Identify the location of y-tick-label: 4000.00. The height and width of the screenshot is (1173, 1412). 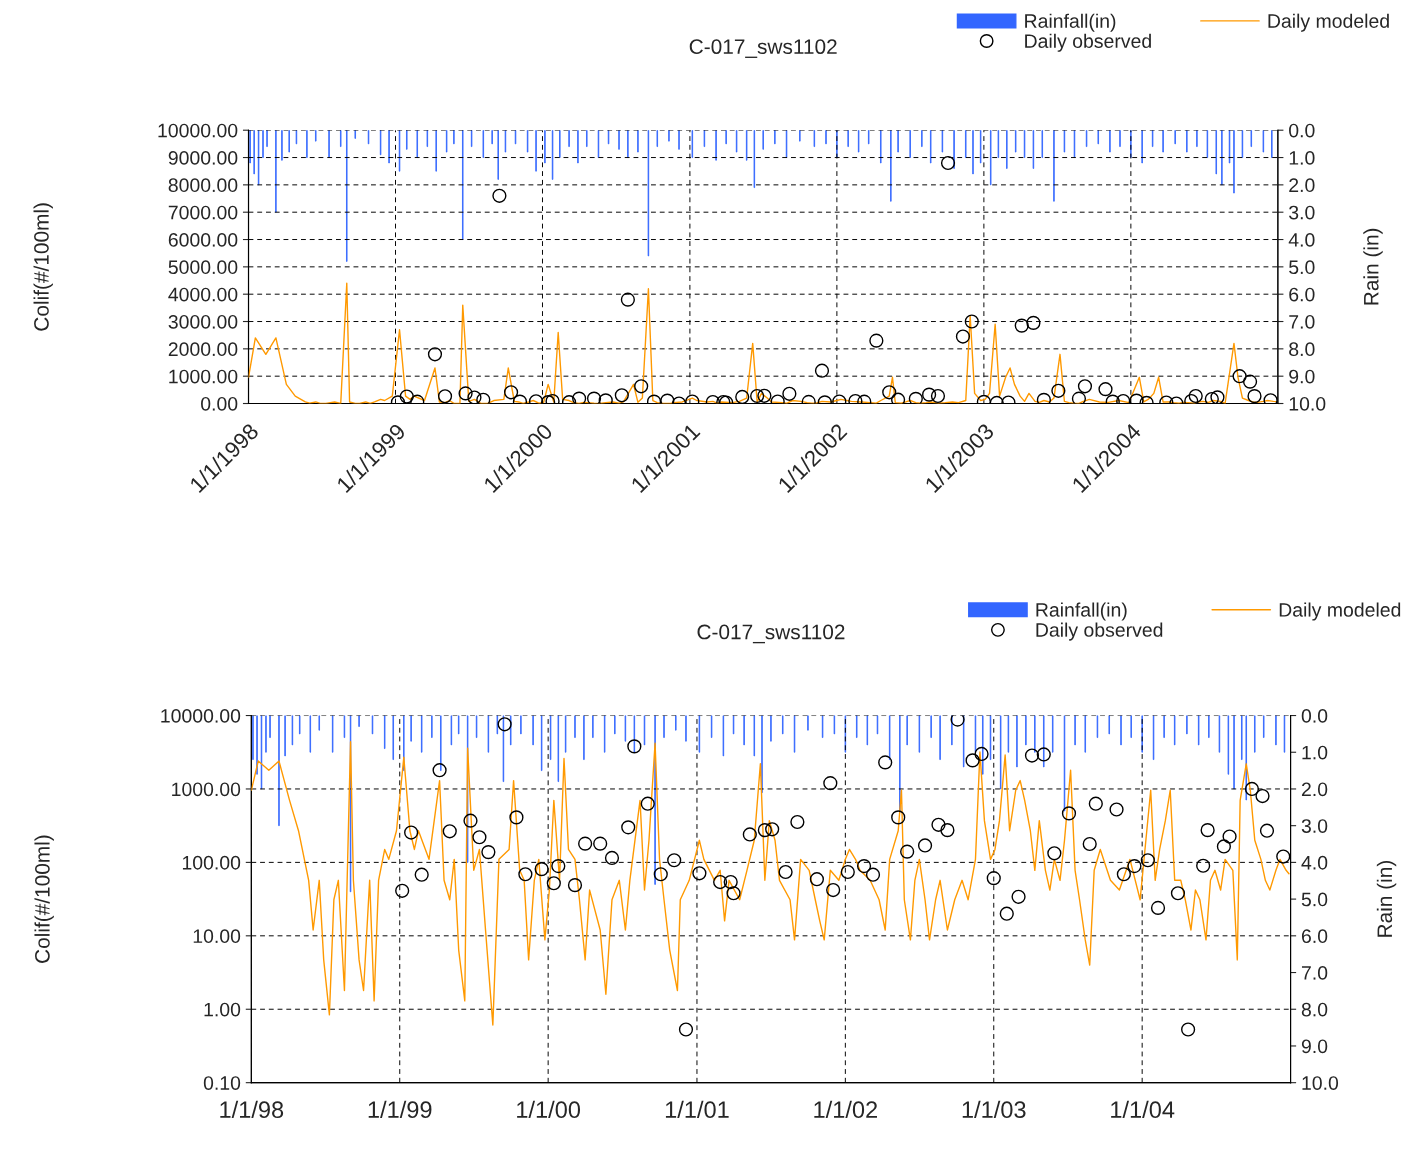
(203, 294).